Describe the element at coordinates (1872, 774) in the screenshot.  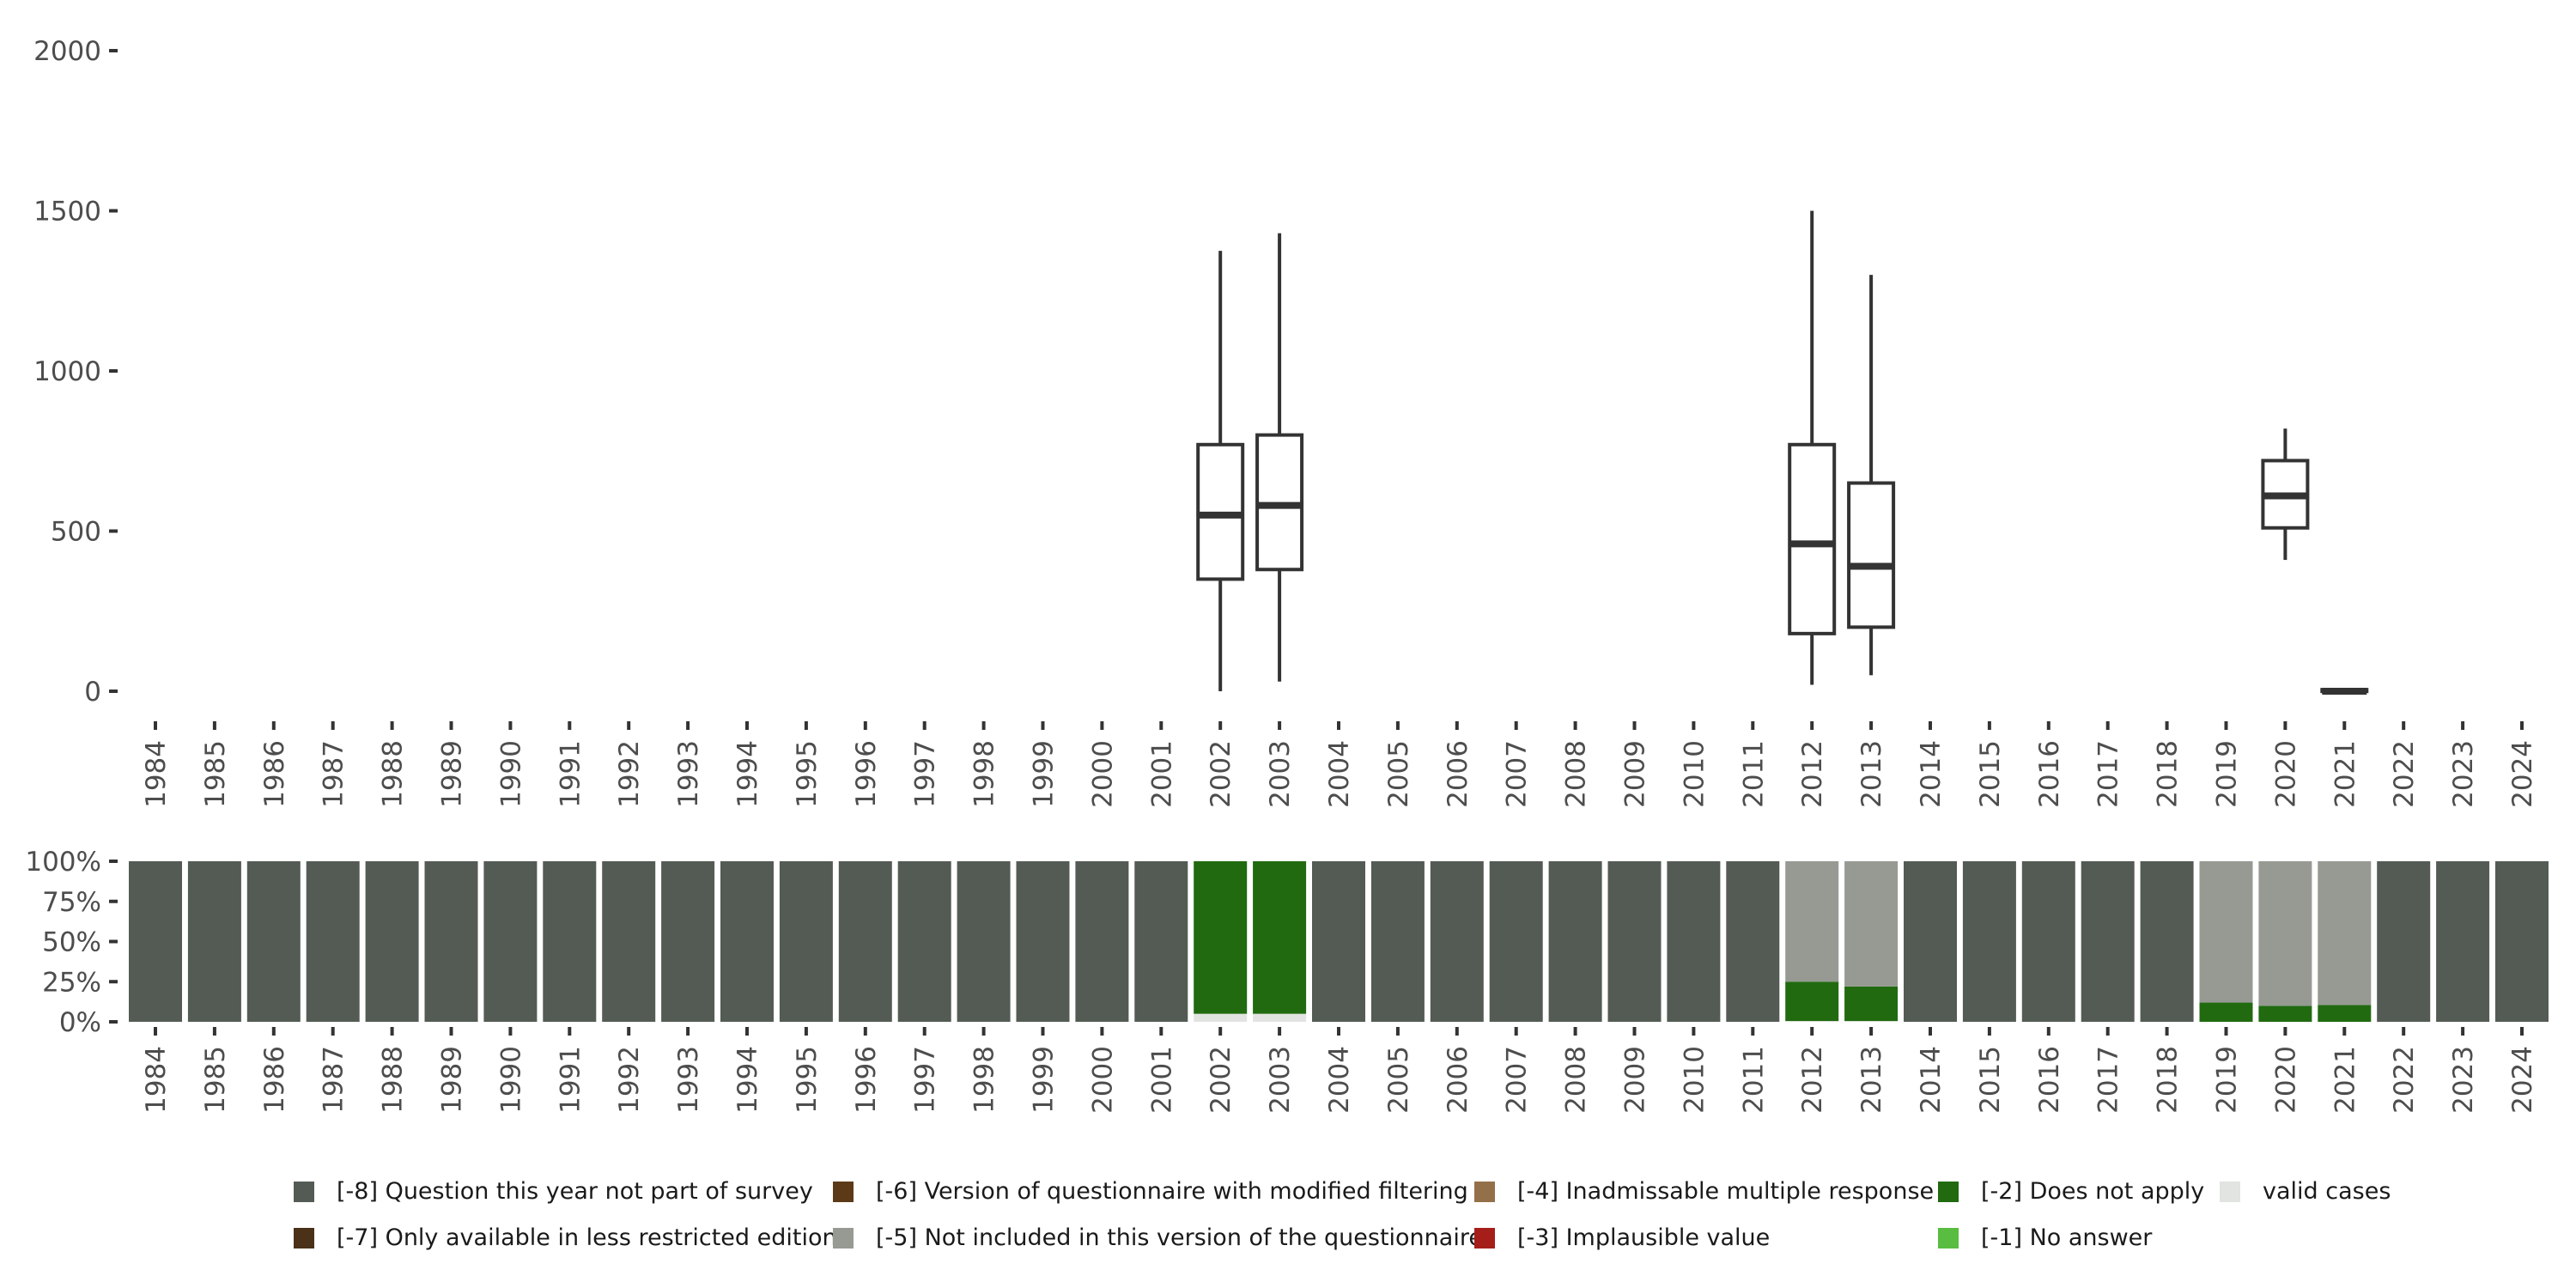
I see `x-tick-label: 2013` at that location.